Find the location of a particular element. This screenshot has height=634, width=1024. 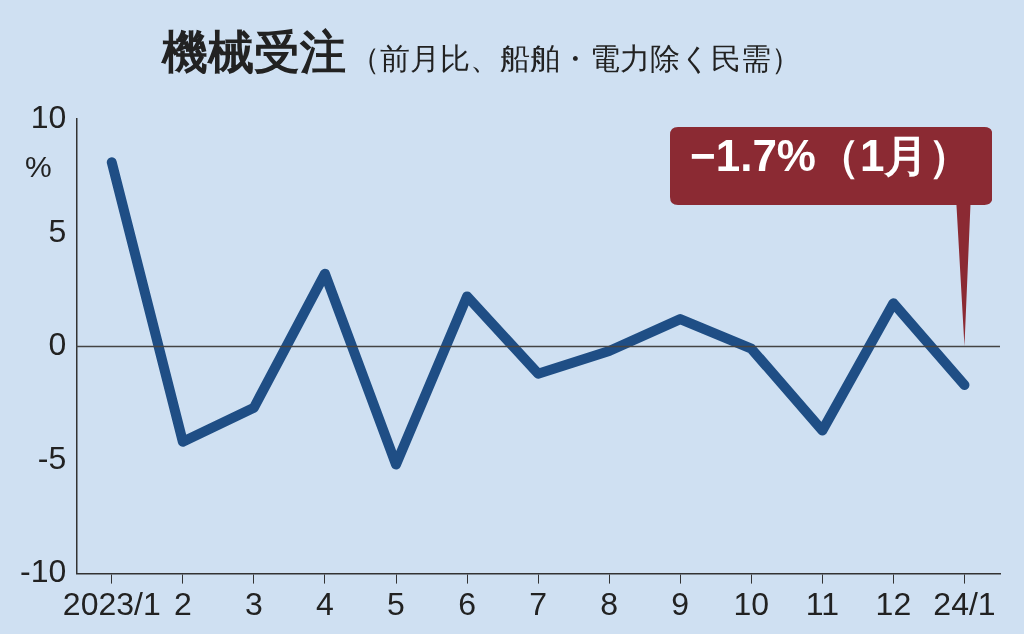

x-tick-label: 11 is located at coordinates (822, 603).